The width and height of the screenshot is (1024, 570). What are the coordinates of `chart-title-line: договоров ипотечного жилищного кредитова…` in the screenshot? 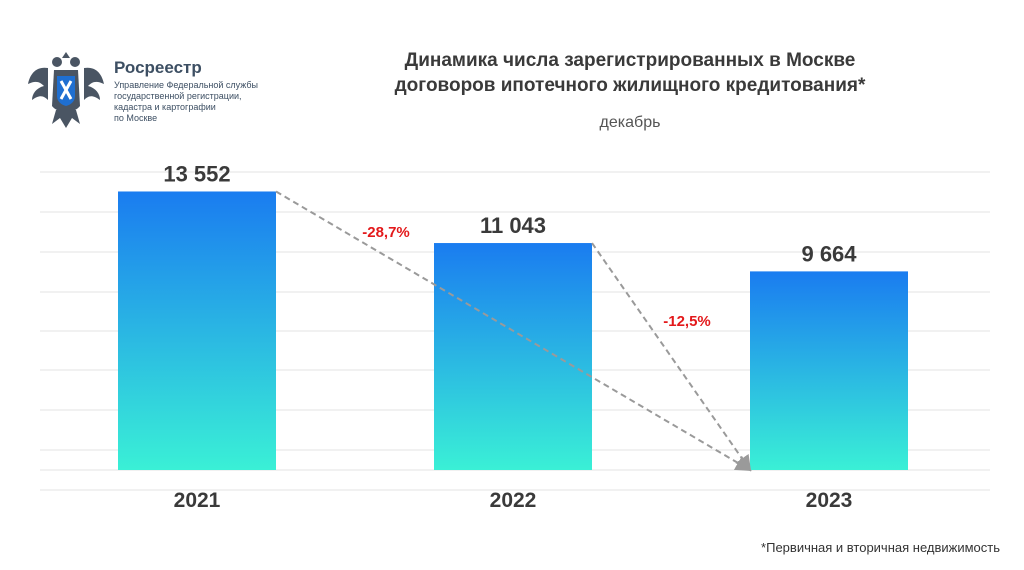 It's located at (630, 85).